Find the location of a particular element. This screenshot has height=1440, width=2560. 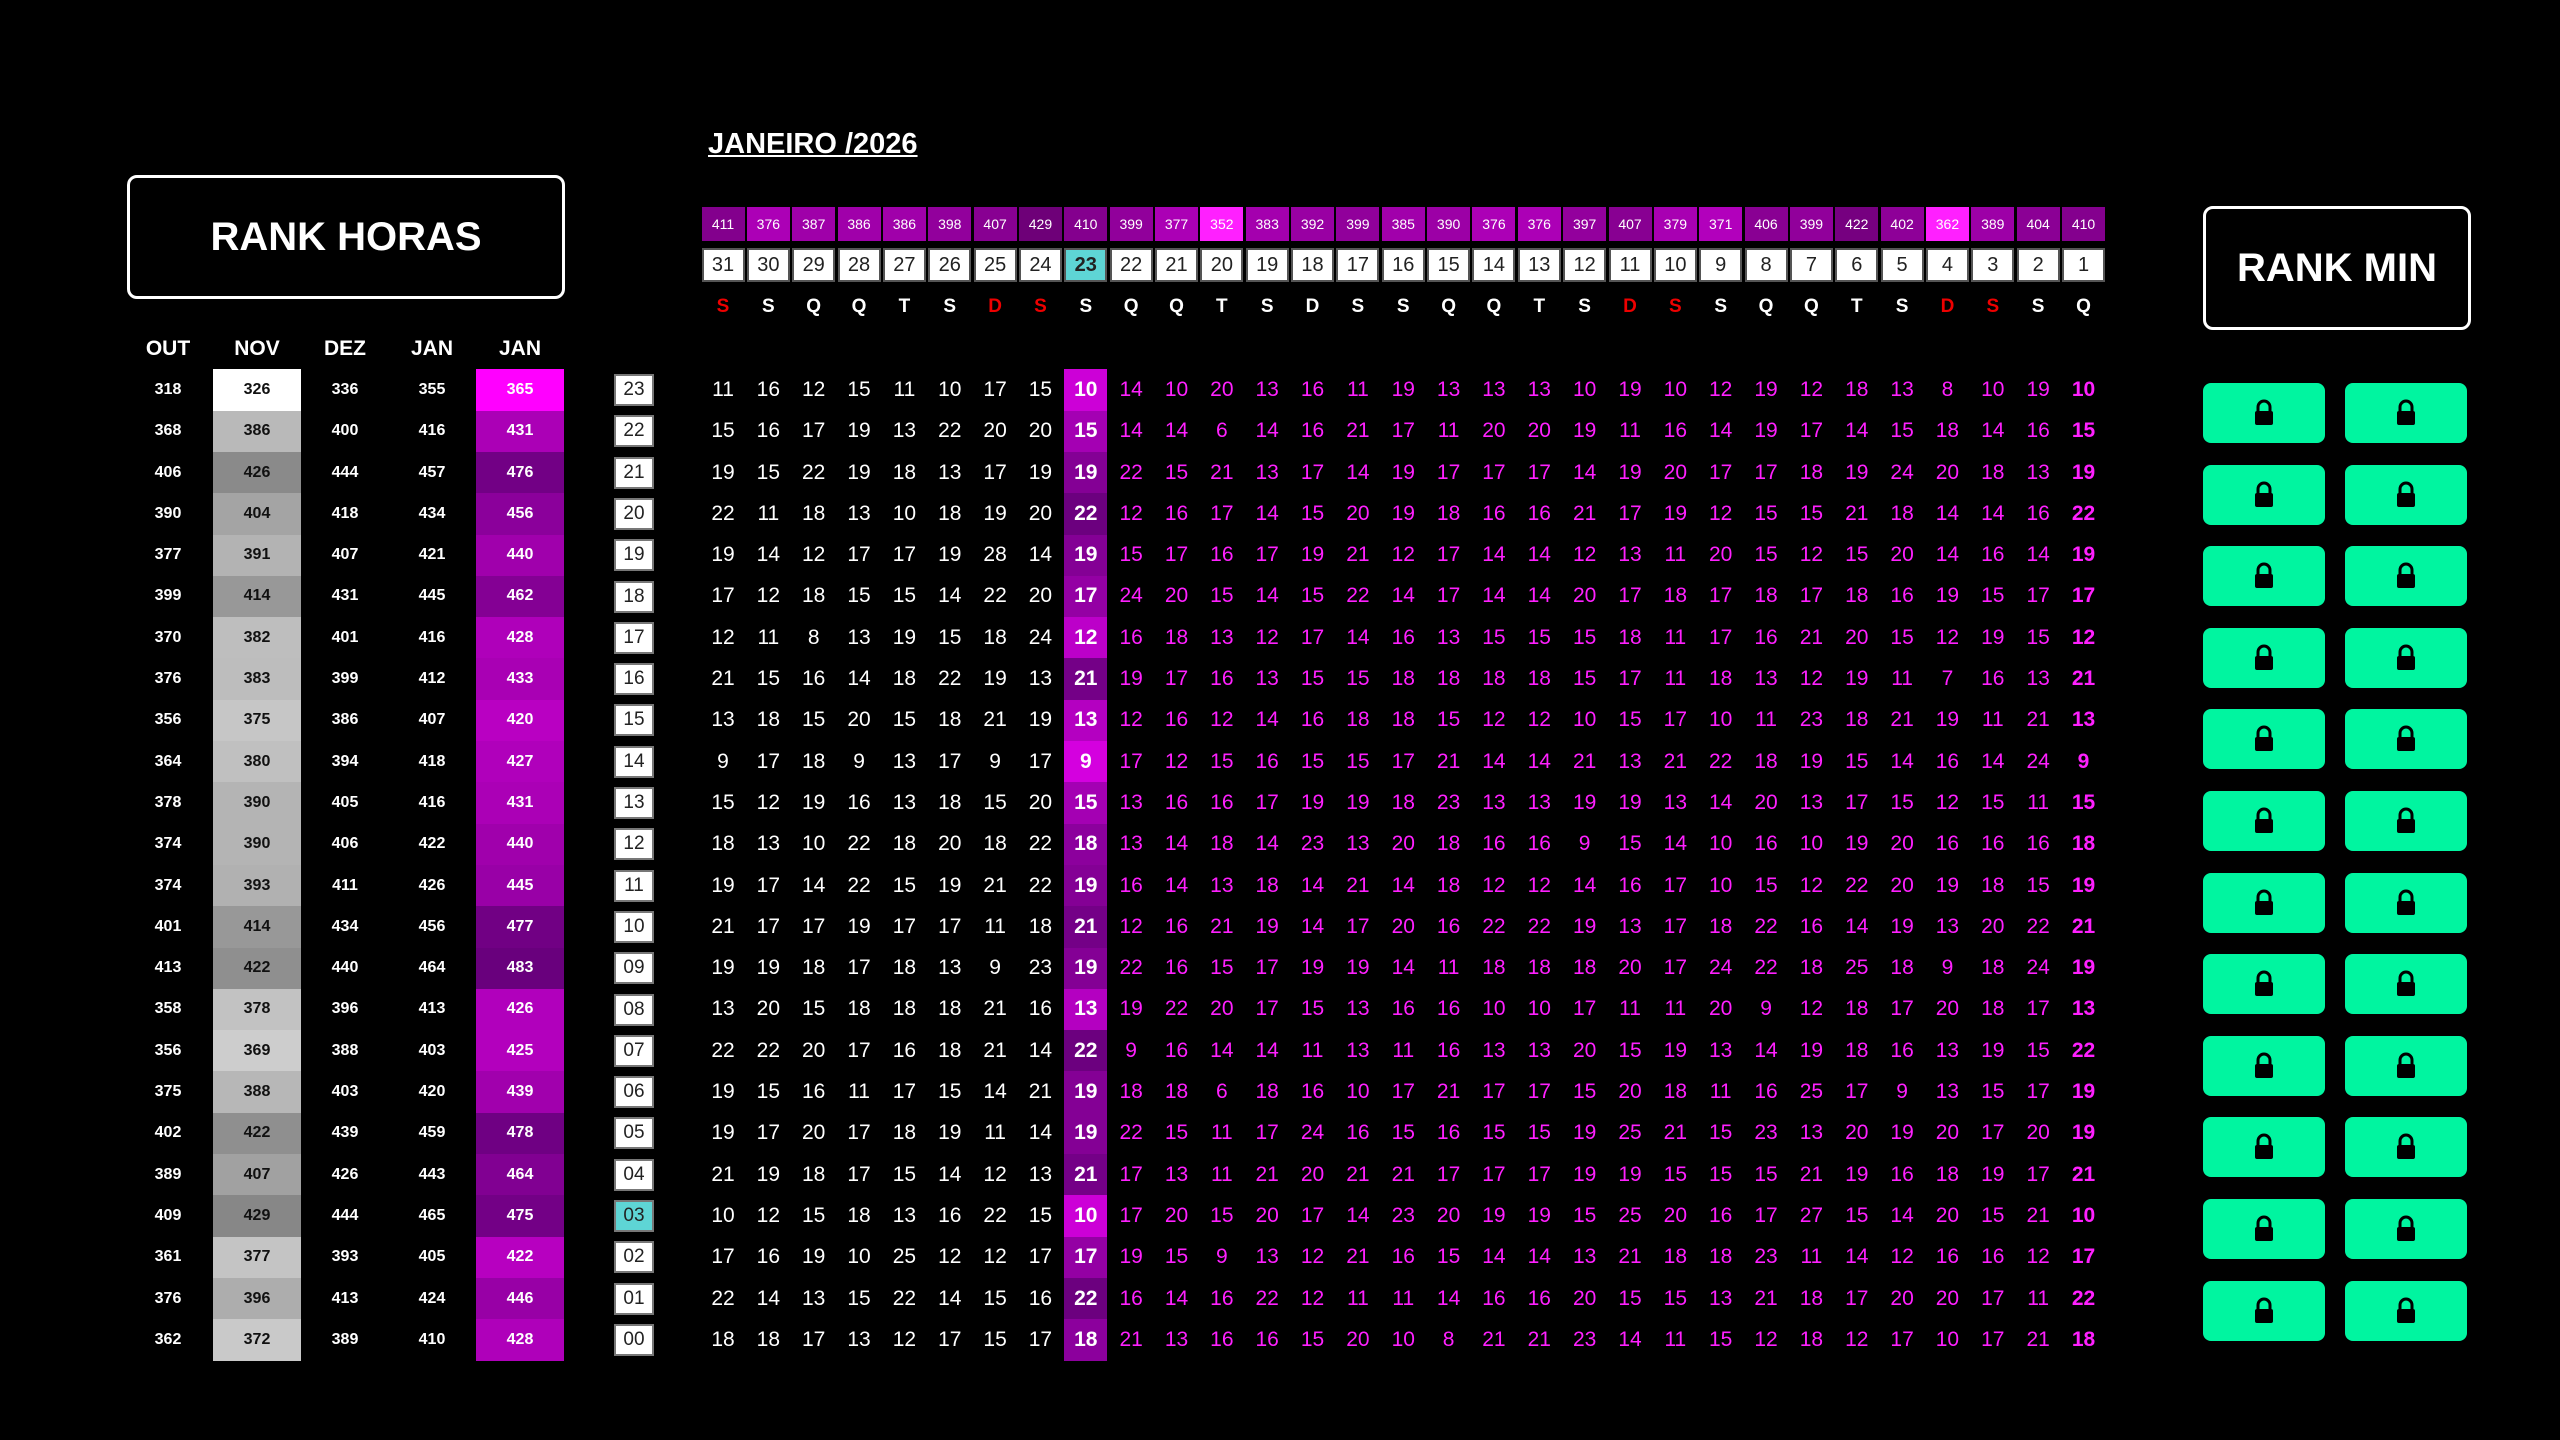

rank-cell: 443 is located at coordinates (432, 1174).